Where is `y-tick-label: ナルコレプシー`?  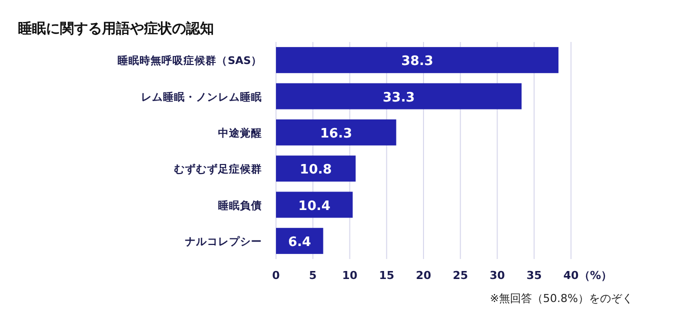
y-tick-label: ナルコレプシー is located at coordinates (223, 241).